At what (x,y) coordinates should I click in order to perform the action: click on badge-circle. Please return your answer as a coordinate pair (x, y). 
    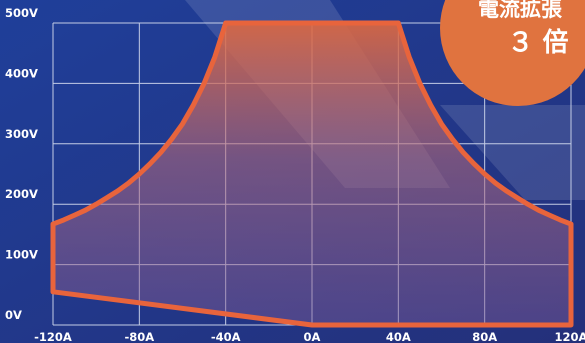
    Looking at the image, I should click on (512, 53).